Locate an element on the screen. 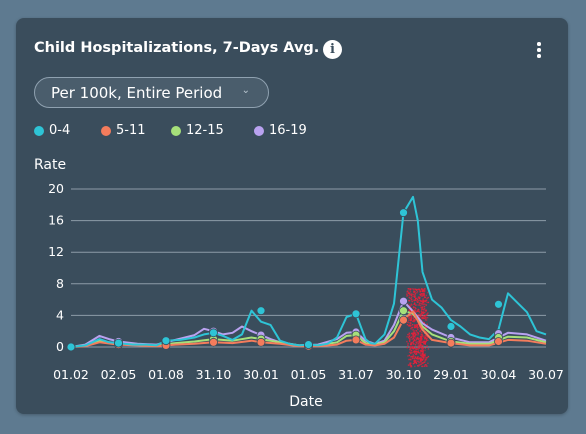  more-options-icon is located at coordinates (539, 50).